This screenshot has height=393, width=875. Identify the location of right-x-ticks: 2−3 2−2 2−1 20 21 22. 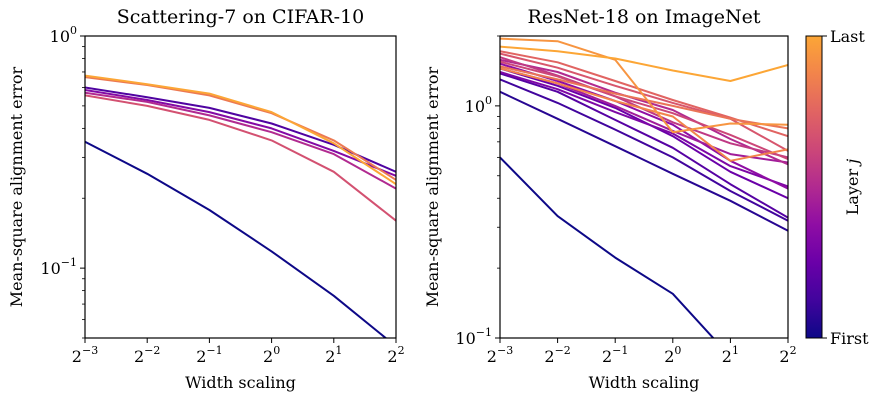
(642, 352).